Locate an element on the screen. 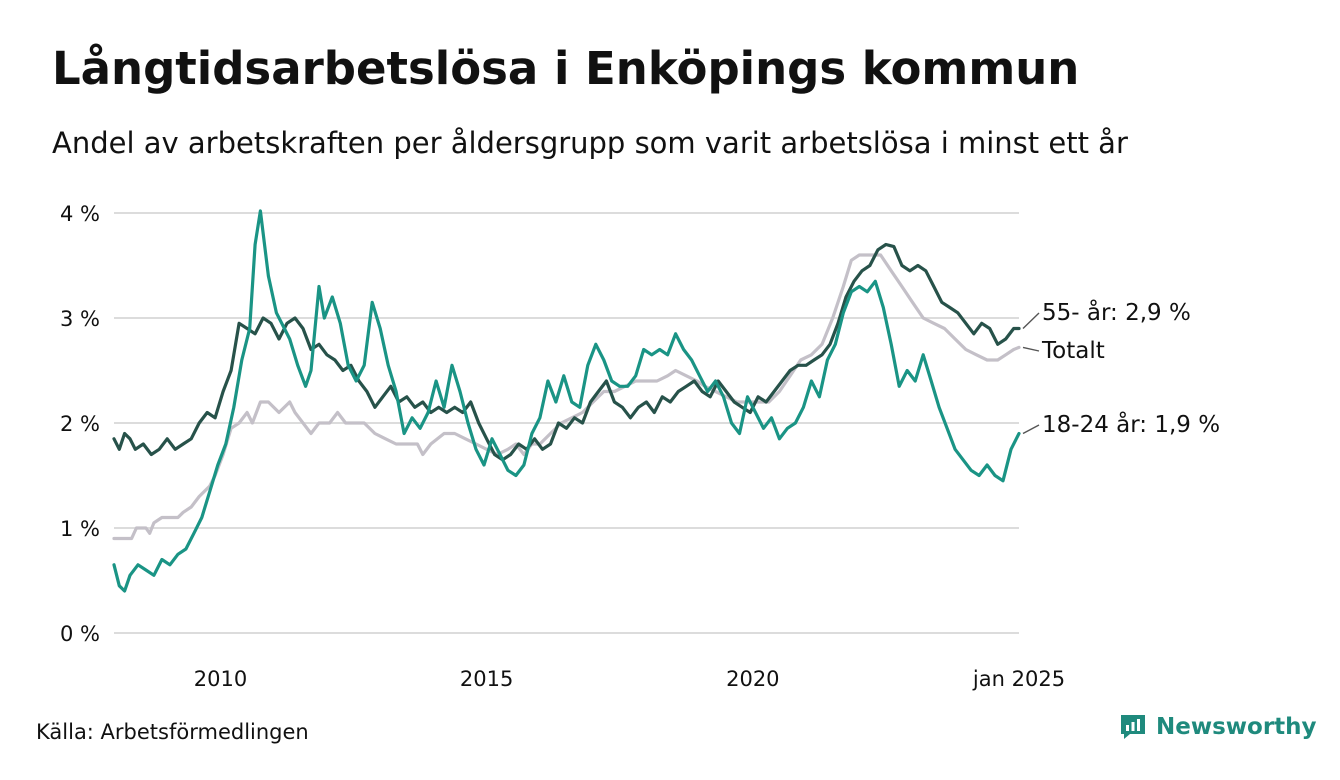  y-tick-label: 3 % is located at coordinates (80, 319).